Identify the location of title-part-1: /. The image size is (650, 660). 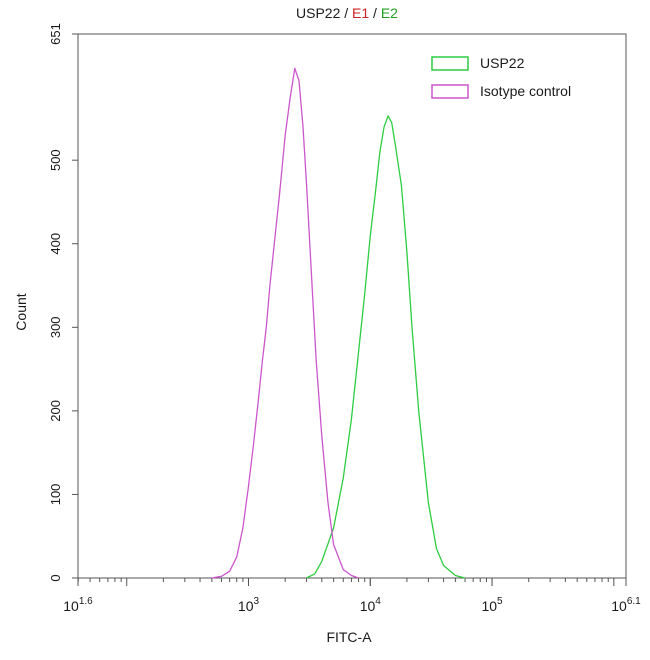
(346, 13).